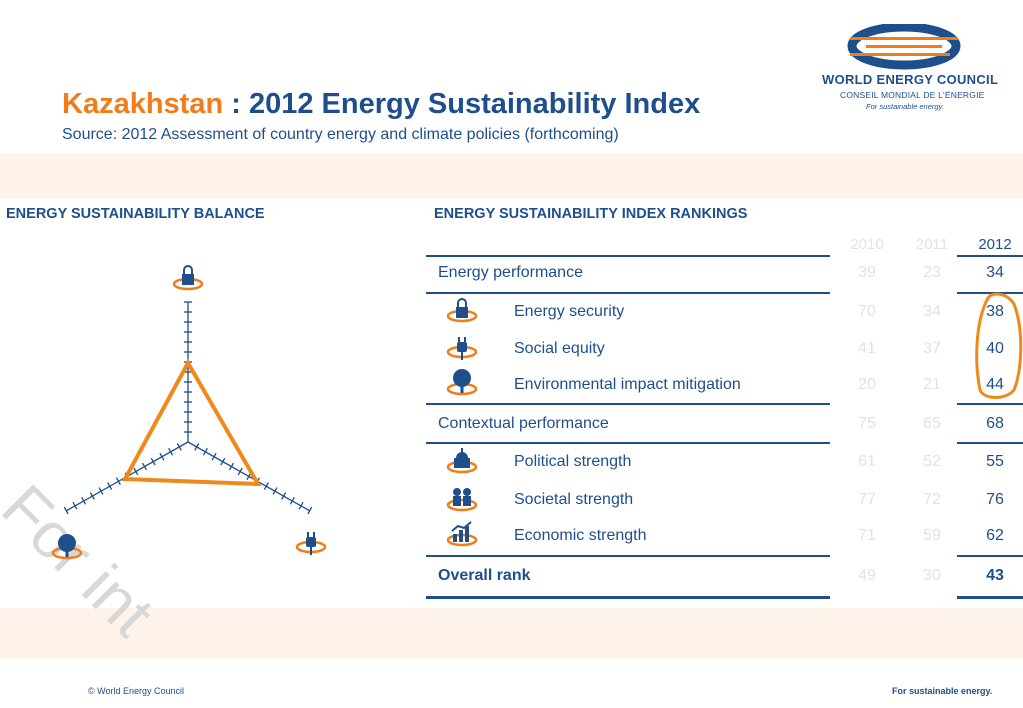  What do you see at coordinates (724, 318) in the screenshot?
I see `table-row: Energy security 70 34 38` at bounding box center [724, 318].